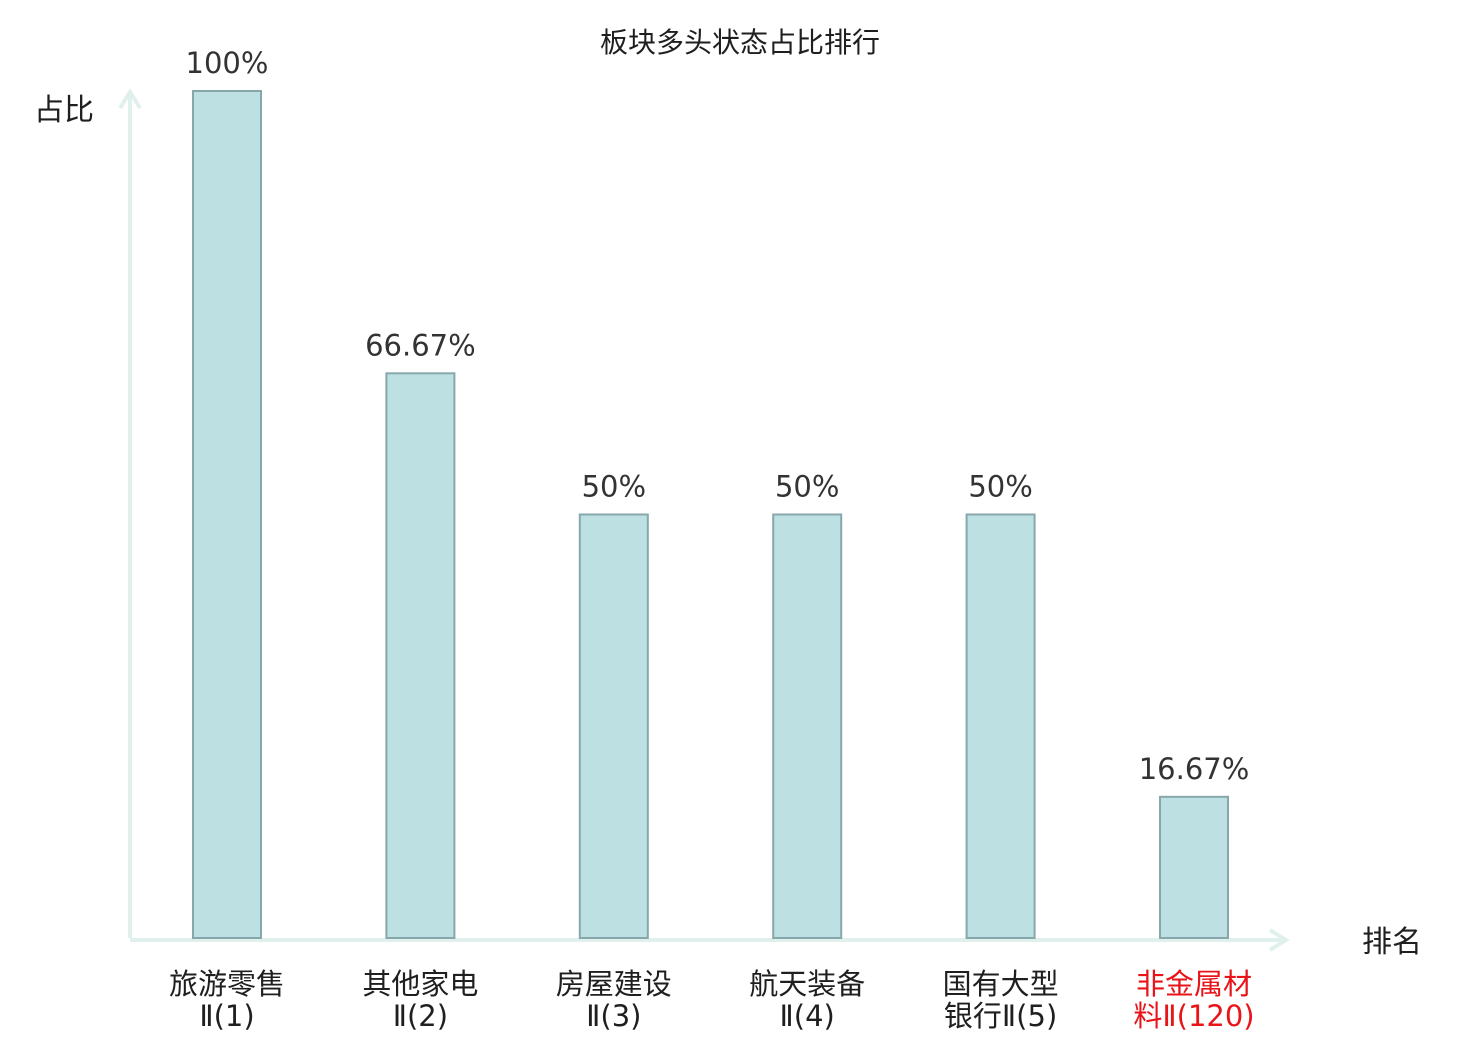  Describe the element at coordinates (1193, 1016) in the screenshot. I see `category-label-line2: 料Ⅱ(120)` at that location.